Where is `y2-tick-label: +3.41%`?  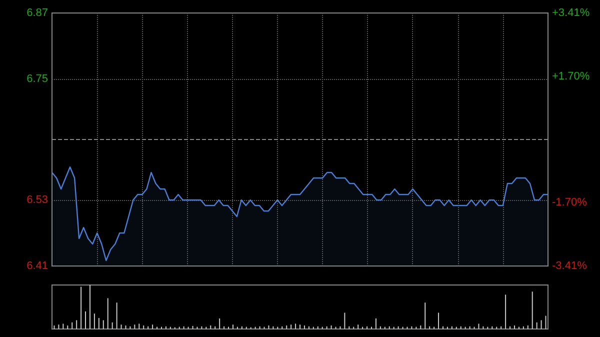 y2-tick-label: +3.41% is located at coordinates (571, 13).